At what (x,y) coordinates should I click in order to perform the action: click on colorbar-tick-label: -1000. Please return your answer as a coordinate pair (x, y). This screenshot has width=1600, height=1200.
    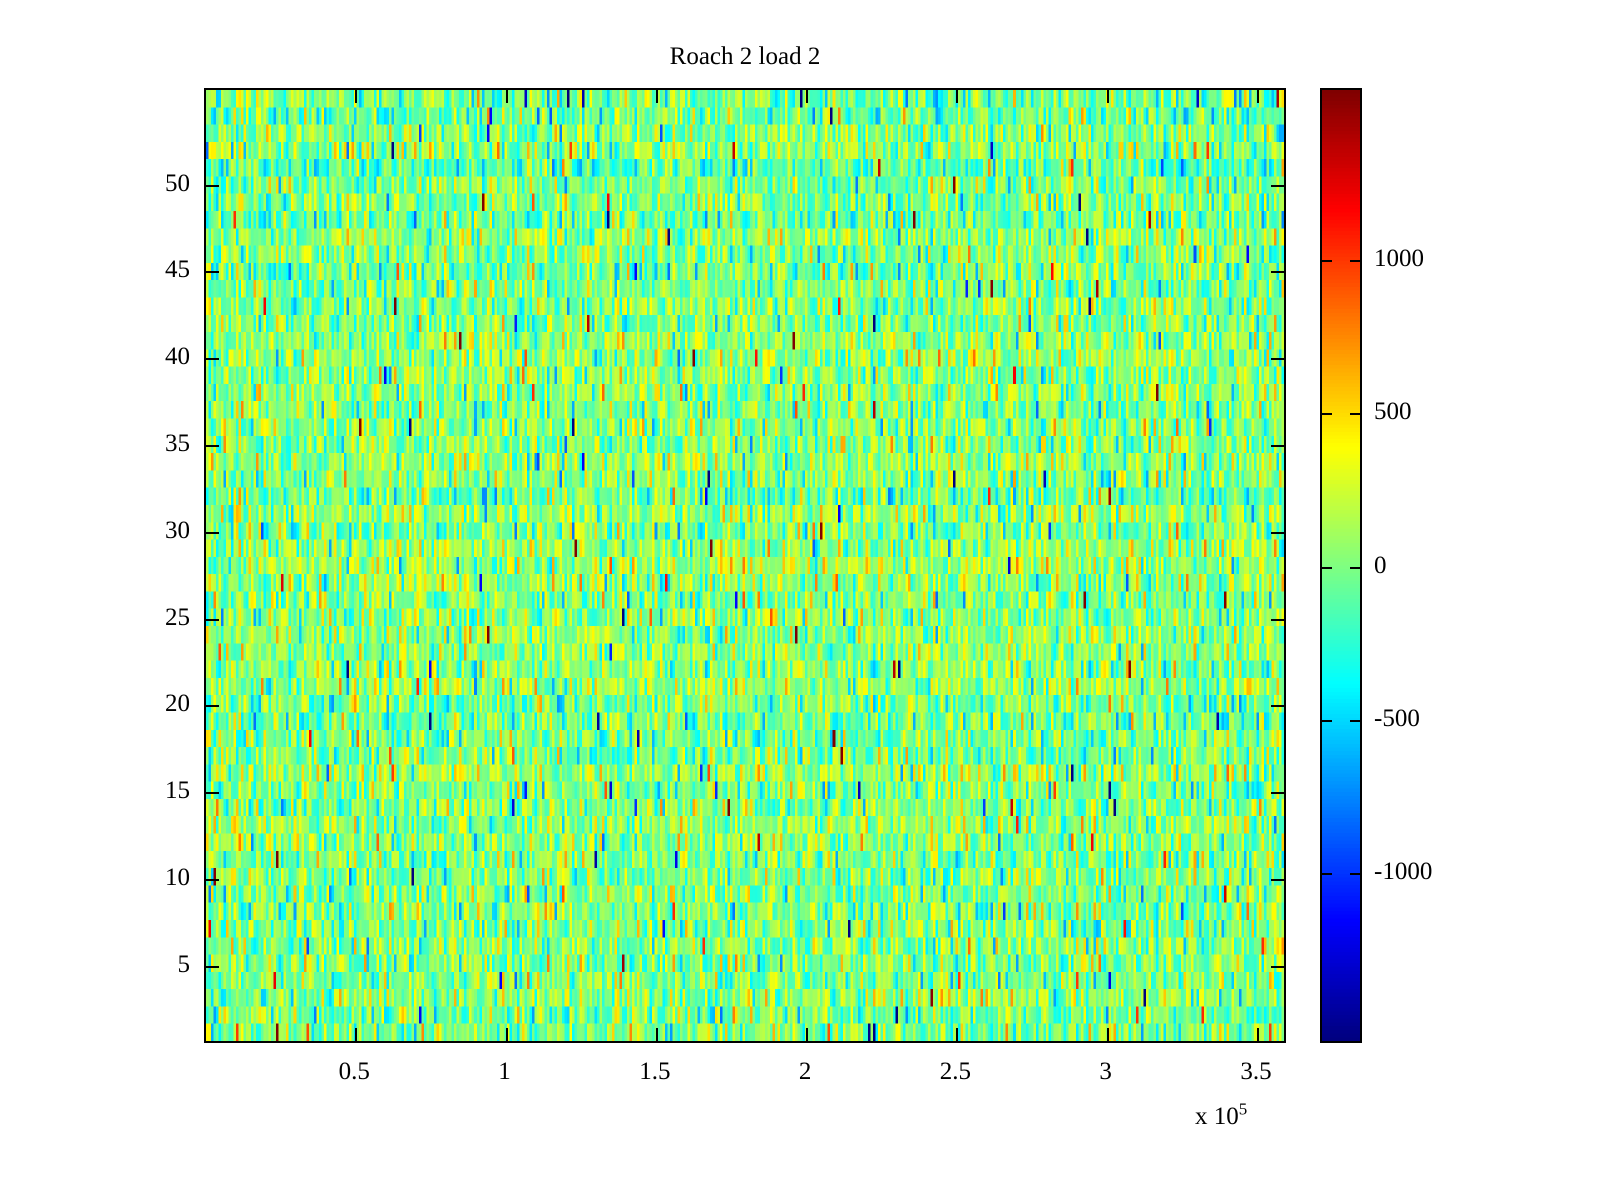
    Looking at the image, I should click on (1403, 871).